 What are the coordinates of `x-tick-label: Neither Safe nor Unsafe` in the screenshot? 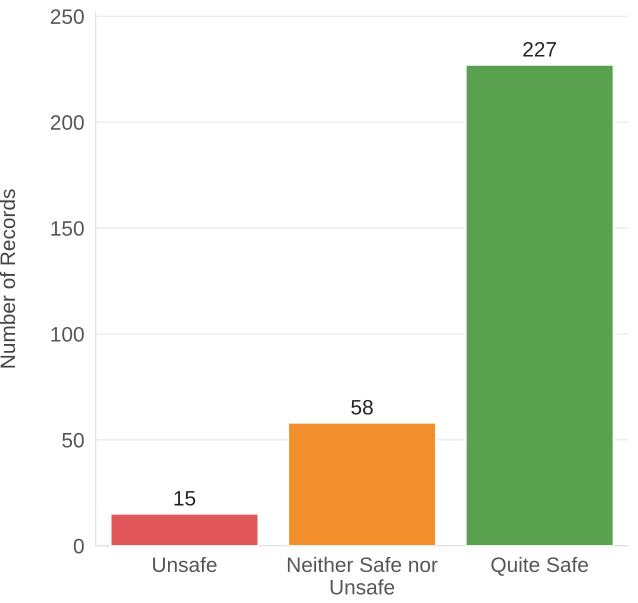 It's located at (363, 575).